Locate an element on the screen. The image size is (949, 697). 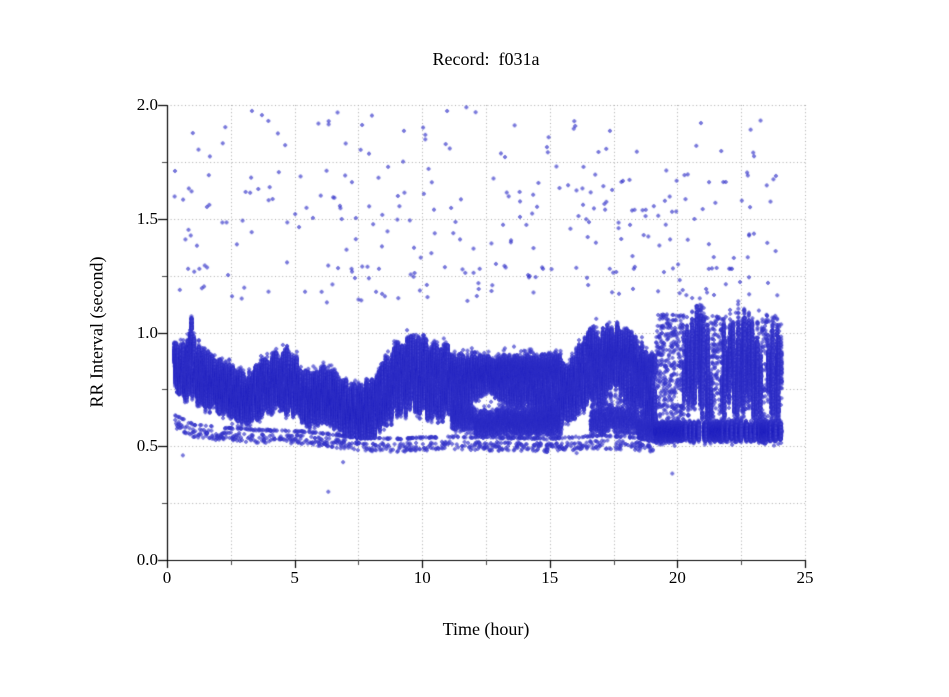
chart-title: Record: f031a is located at coordinates (486, 59).